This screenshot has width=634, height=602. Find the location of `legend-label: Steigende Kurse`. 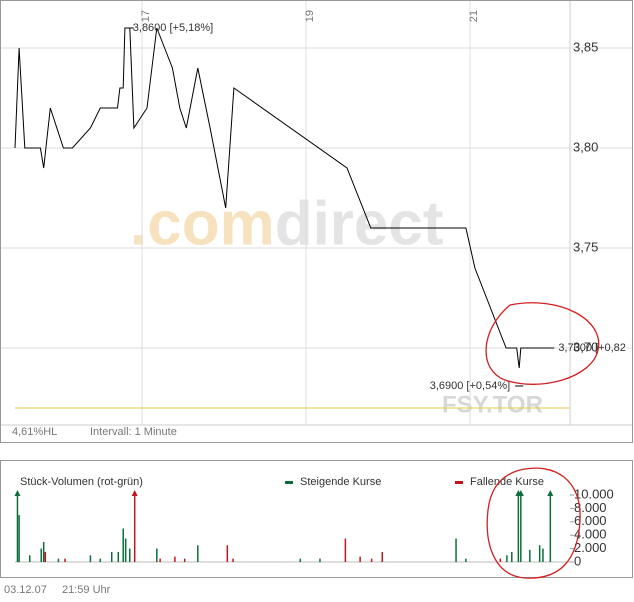

legend-label: Steigende Kurse is located at coordinates (340, 482).